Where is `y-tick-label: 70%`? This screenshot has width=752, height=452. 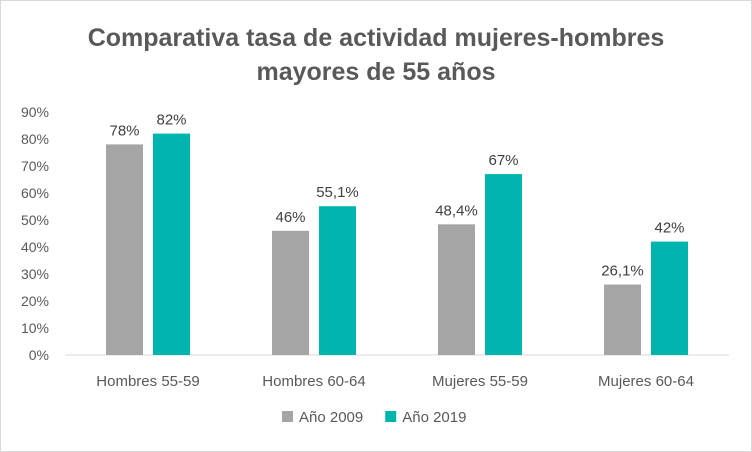
y-tick-label: 70% is located at coordinates (35, 166).